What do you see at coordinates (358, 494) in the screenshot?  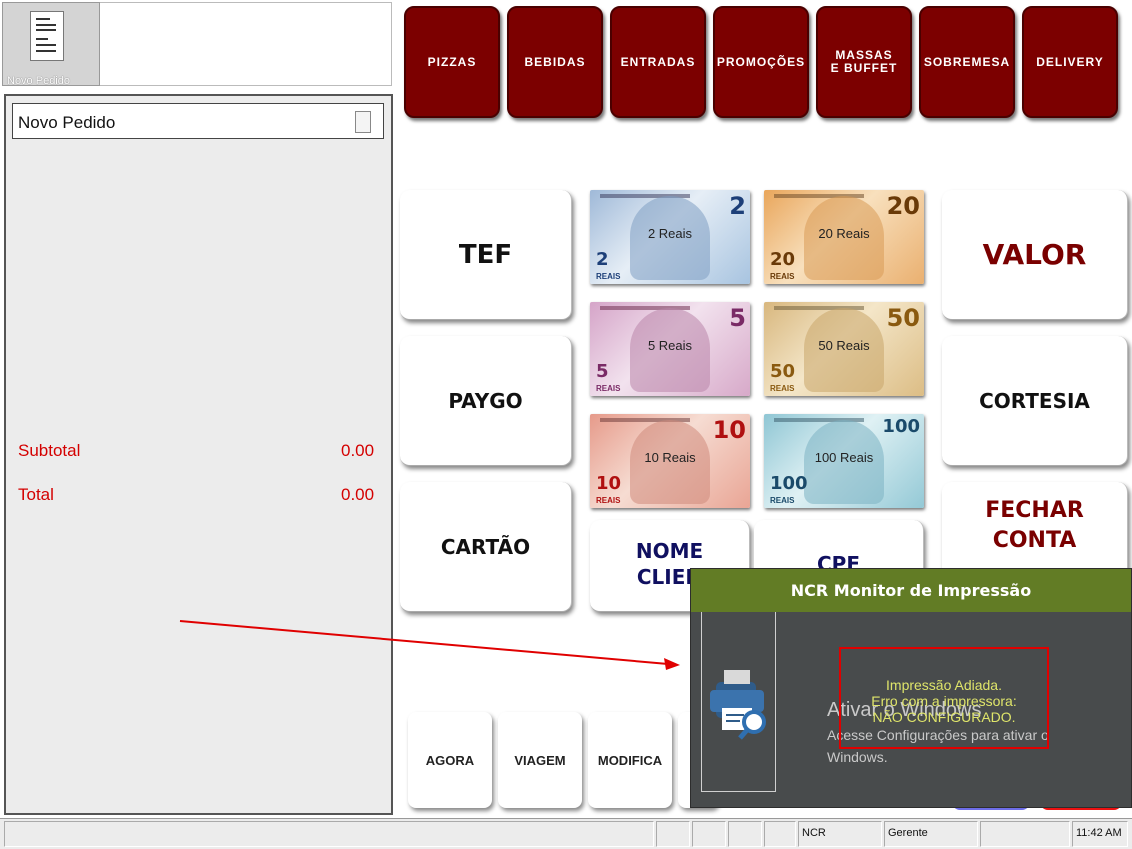 I see `total-value: 0.00` at bounding box center [358, 494].